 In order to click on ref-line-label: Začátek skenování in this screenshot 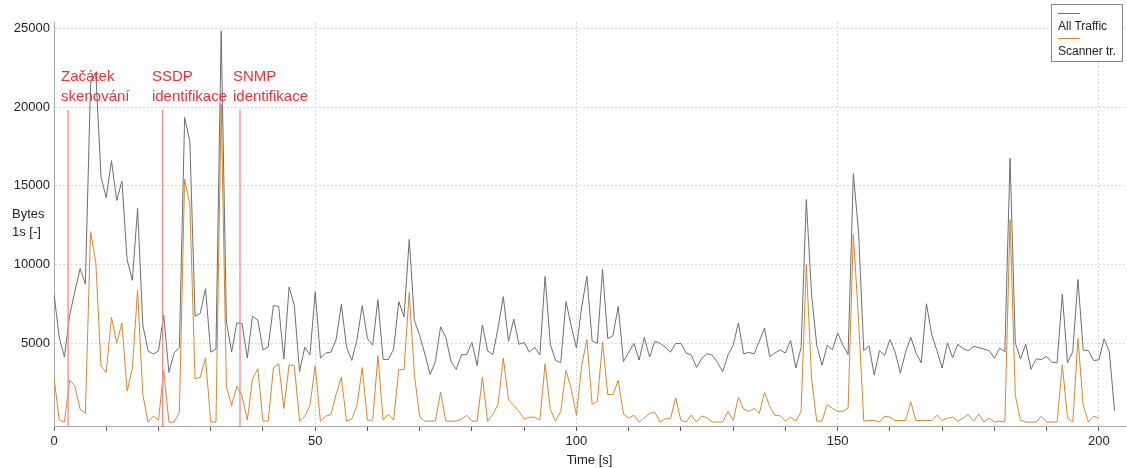, I will do `click(96, 85)`.